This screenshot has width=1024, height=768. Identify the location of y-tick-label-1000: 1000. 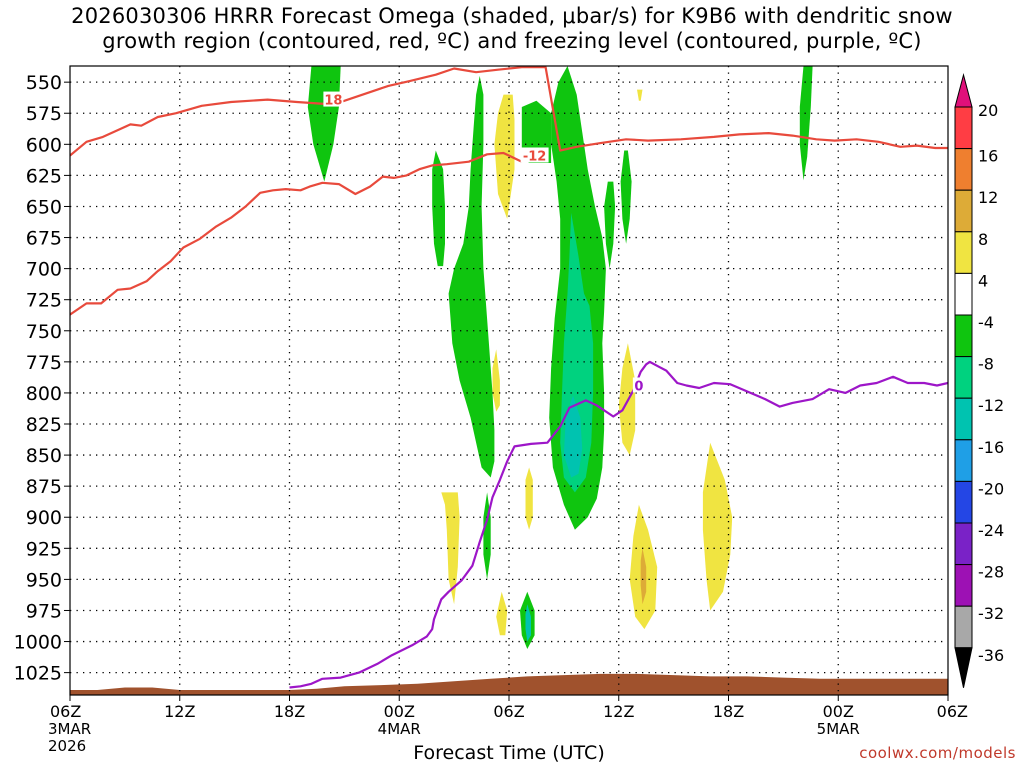
(38, 643).